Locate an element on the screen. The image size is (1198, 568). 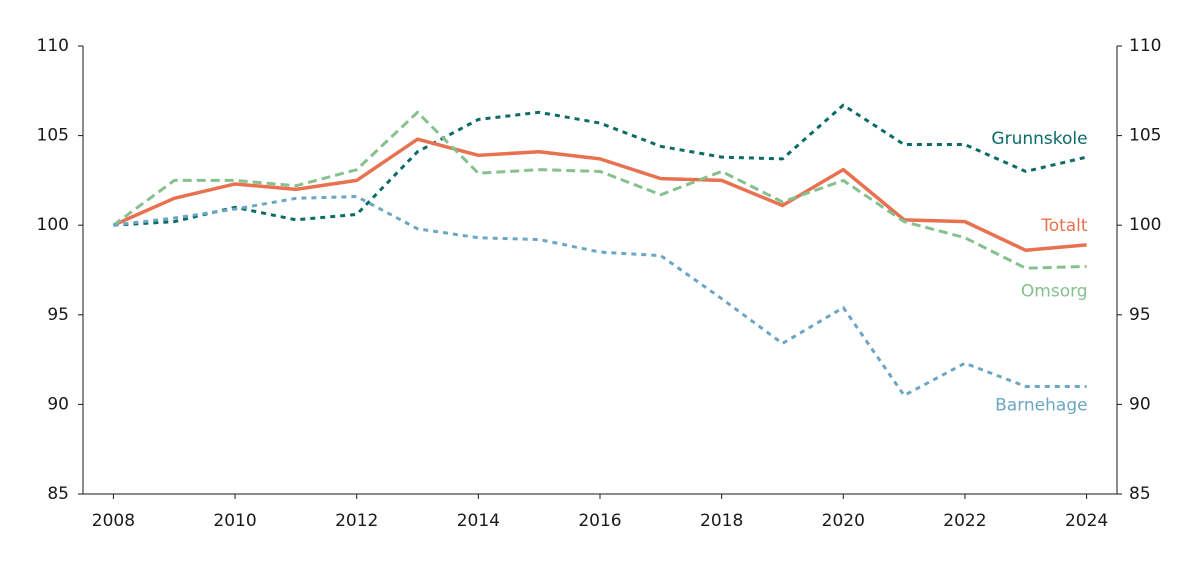
x-tick-label: 2024 is located at coordinates (1086, 521).